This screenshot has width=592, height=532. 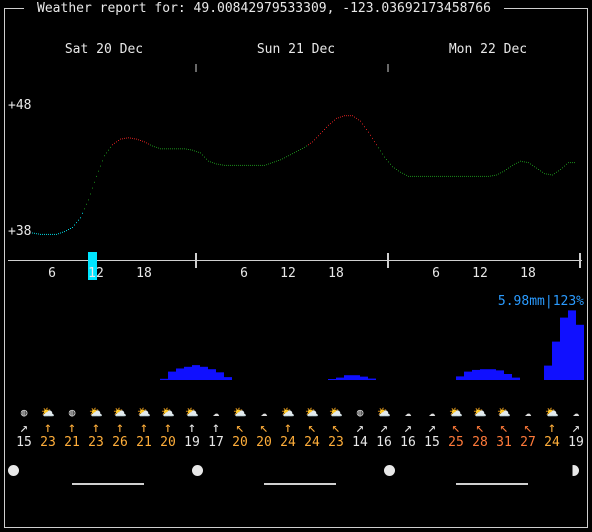 What do you see at coordinates (72, 442) in the screenshot?
I see `wind-speed: 21` at bounding box center [72, 442].